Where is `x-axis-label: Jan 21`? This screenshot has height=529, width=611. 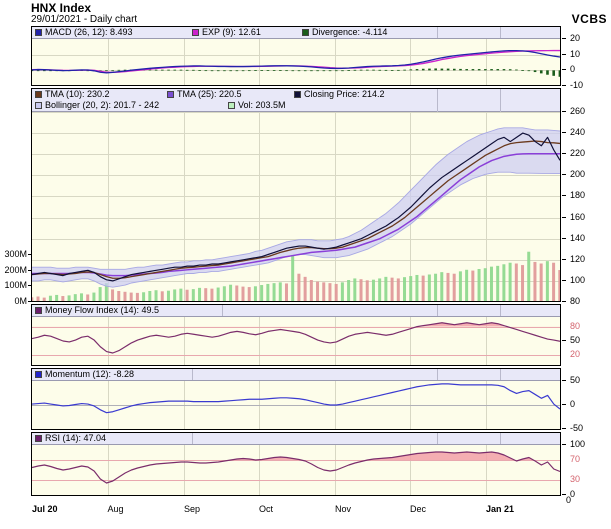
x-axis-label: Jan 21 is located at coordinates (500, 509).